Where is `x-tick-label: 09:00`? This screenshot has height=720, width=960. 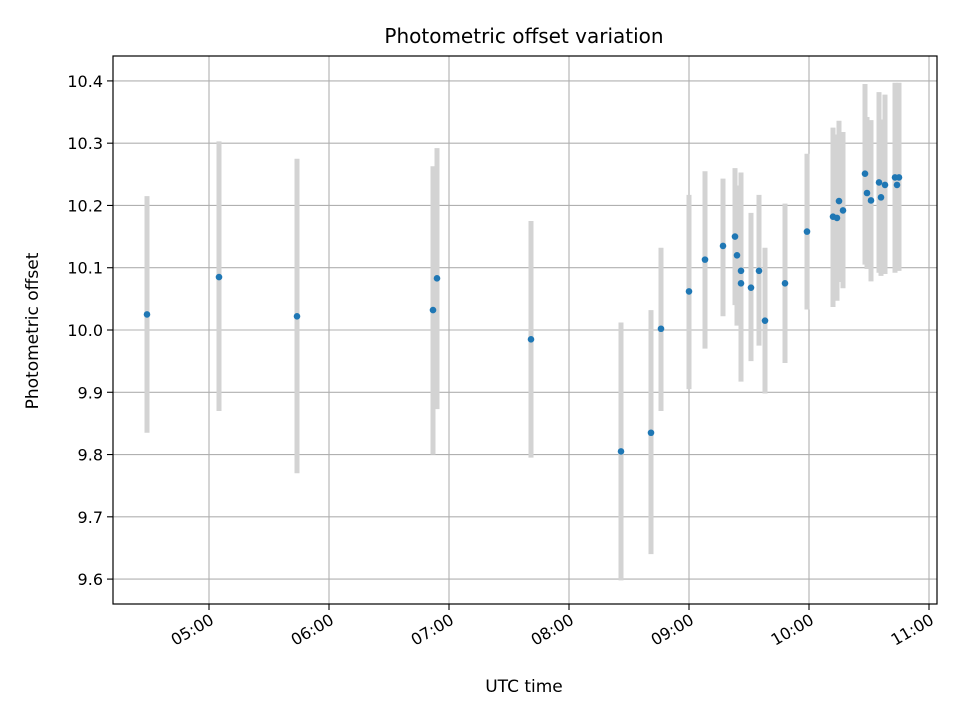 x-tick-label: 09:00 is located at coordinates (672, 630).